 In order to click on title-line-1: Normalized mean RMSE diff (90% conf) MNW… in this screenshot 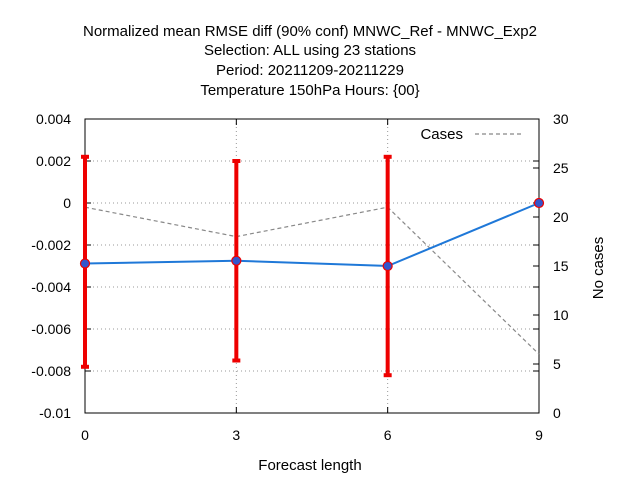, I will do `click(310, 31)`.